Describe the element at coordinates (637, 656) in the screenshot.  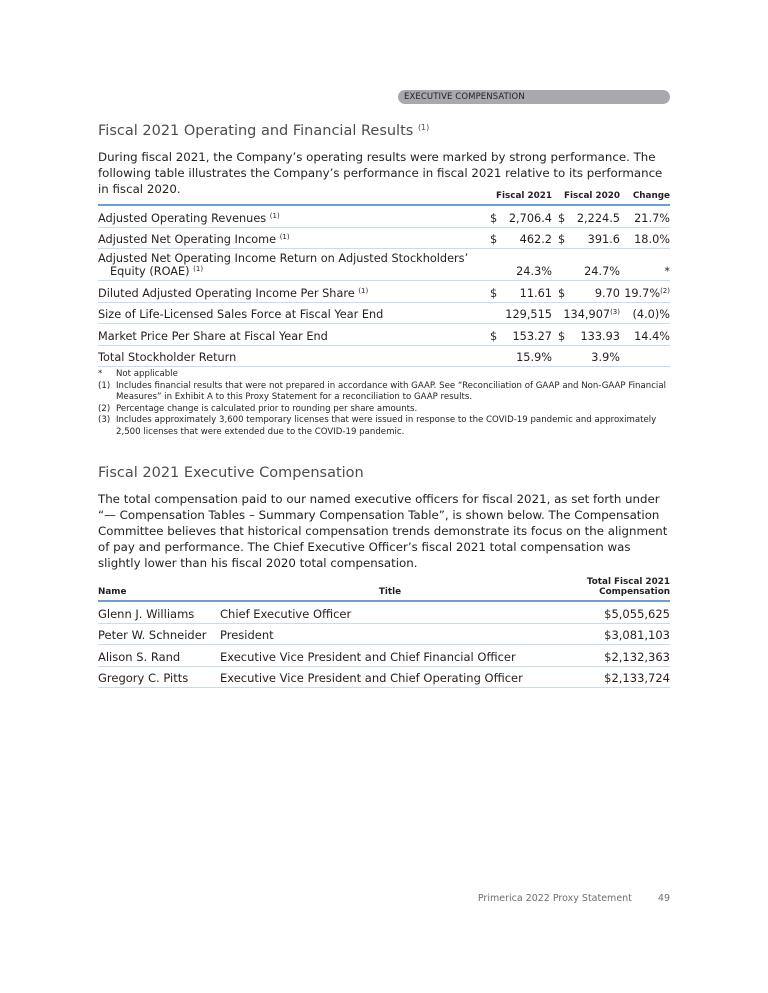
I see `total-compensation: $2,132,363` at that location.